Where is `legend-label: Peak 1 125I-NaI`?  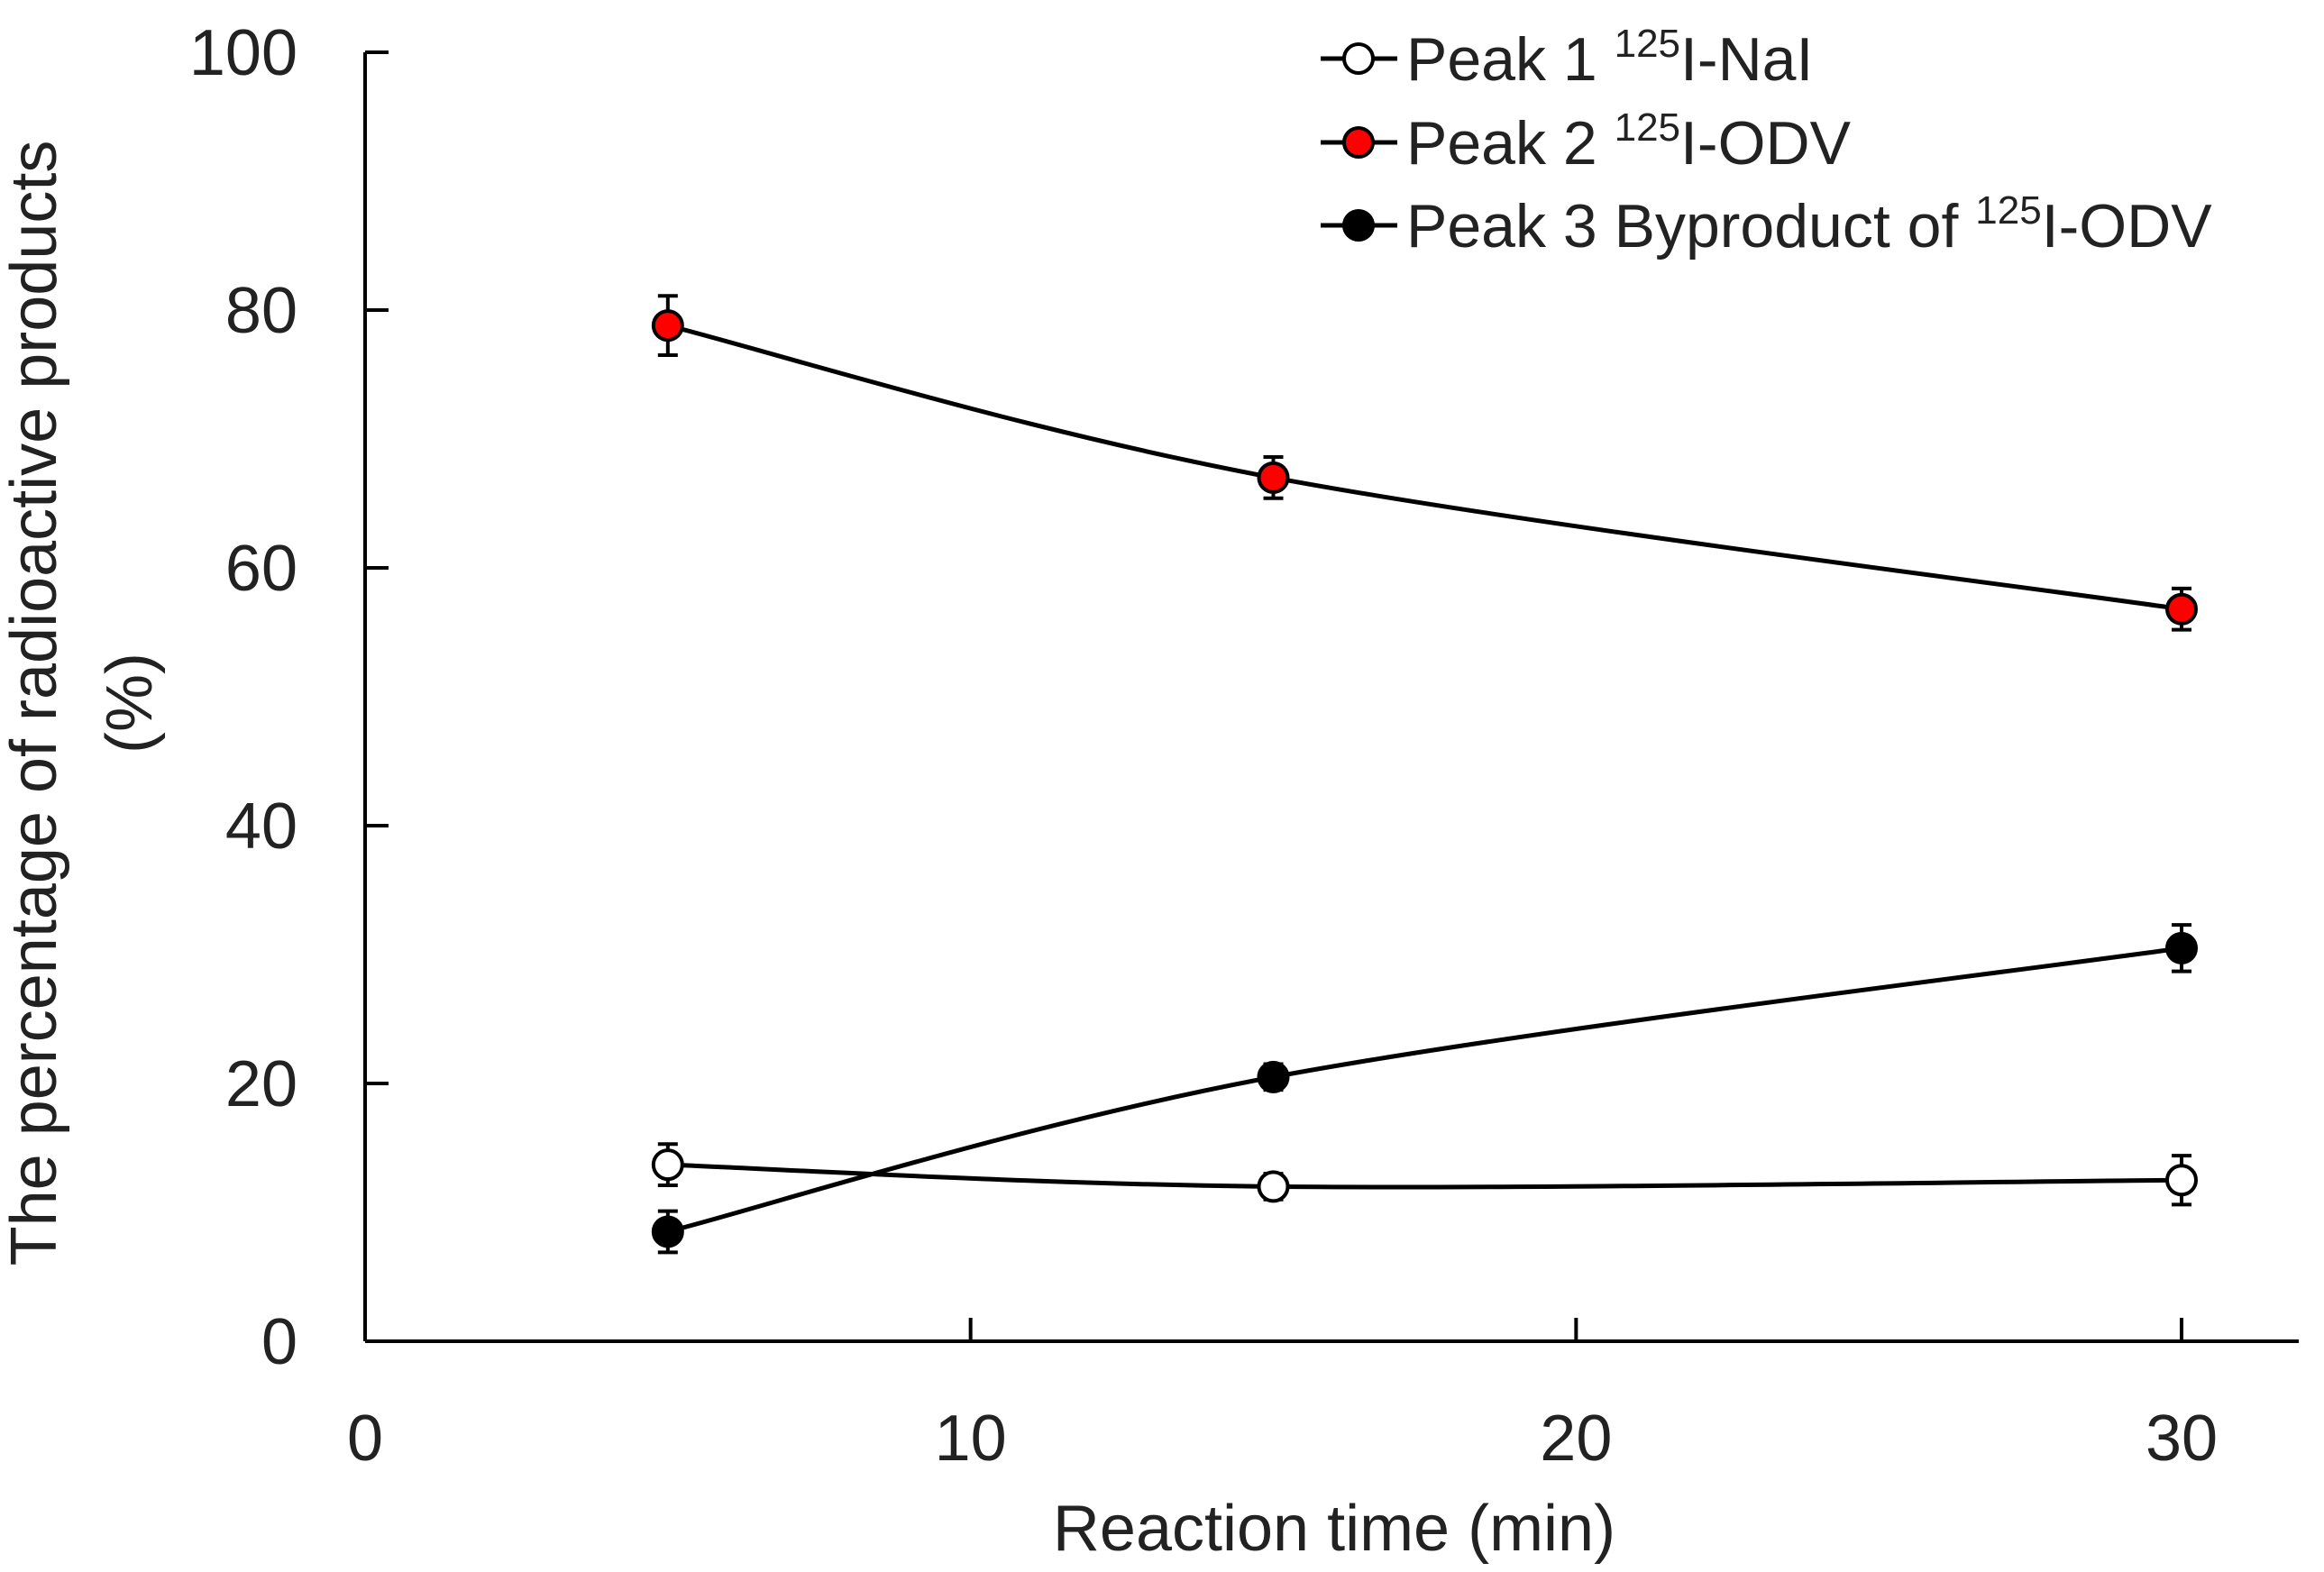 legend-label: Peak 1 125I-NaI is located at coordinates (1609, 58).